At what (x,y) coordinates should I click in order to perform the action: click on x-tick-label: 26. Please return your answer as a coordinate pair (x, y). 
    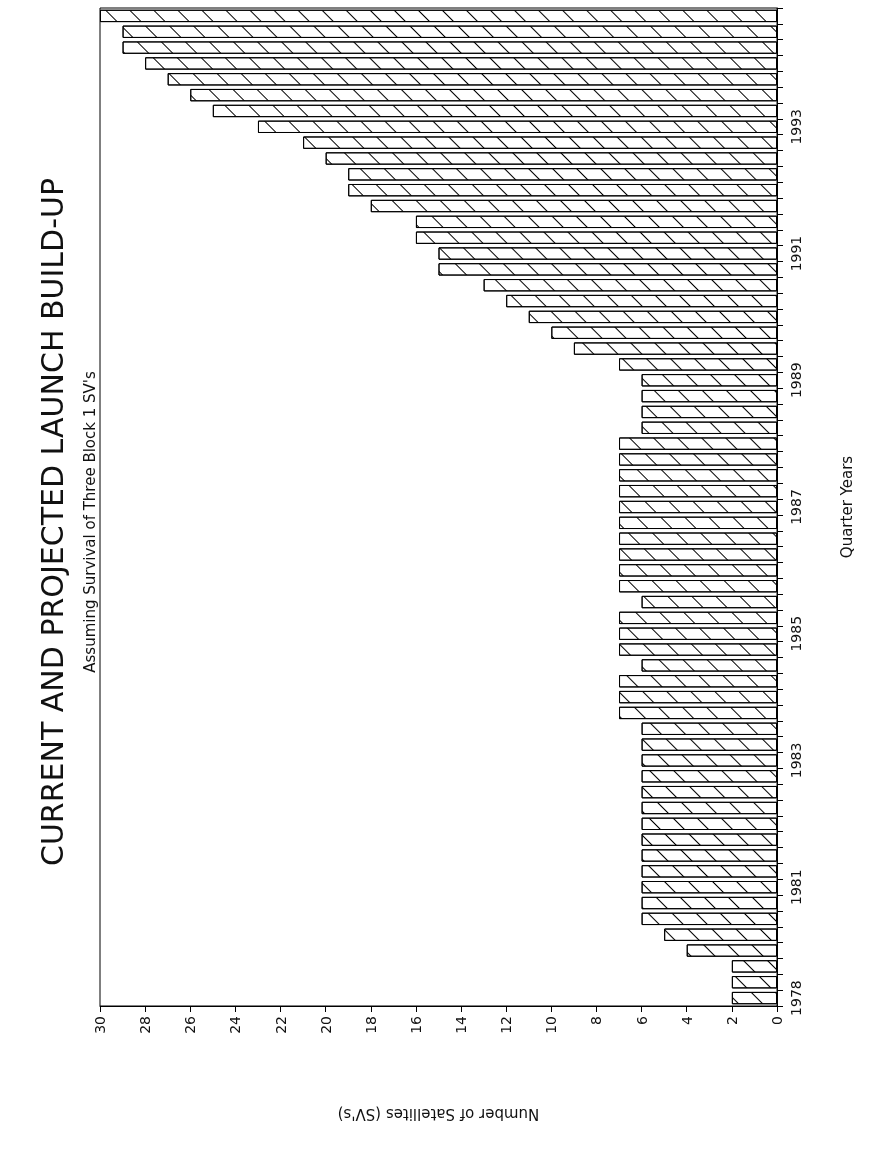
    Looking at the image, I should click on (190, 1024).